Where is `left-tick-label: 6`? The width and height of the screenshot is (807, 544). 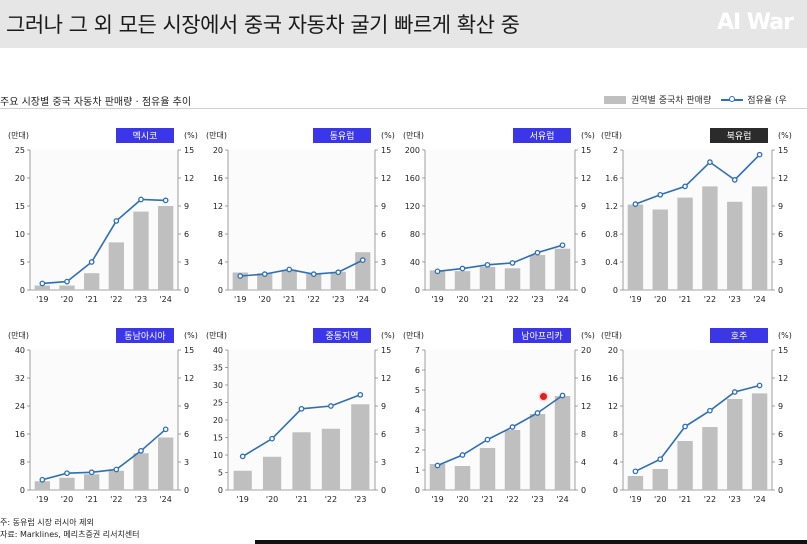
left-tick-label: 6 is located at coordinates (417, 370).